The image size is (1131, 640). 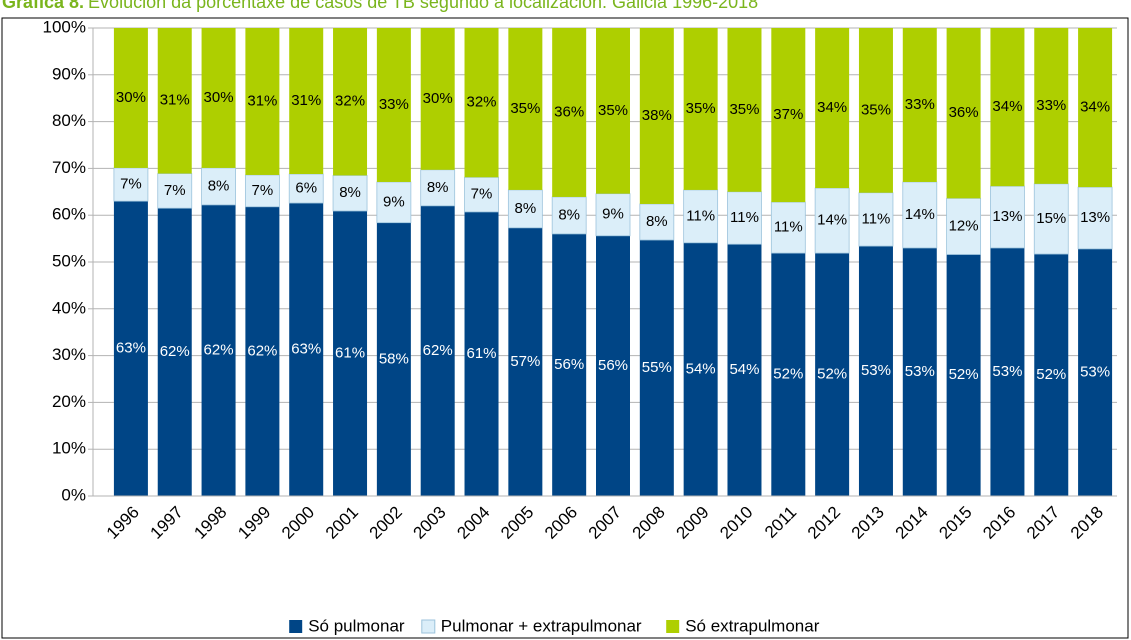 What do you see at coordinates (69, 260) in the screenshot?
I see `y-tick-label: 50%` at bounding box center [69, 260].